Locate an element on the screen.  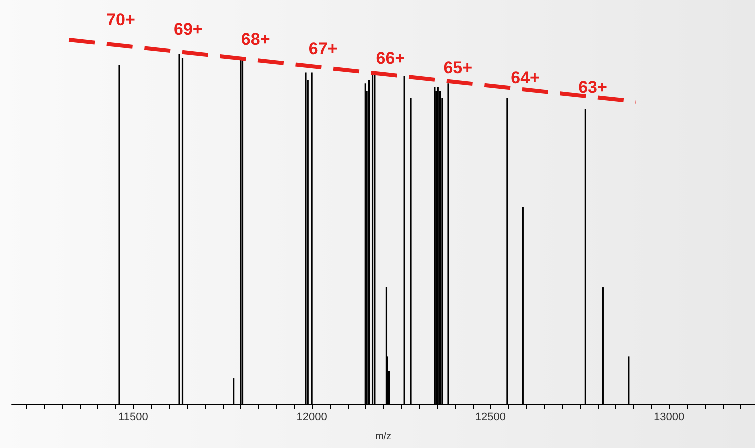
annotation: 65+ is located at coordinates (458, 68).